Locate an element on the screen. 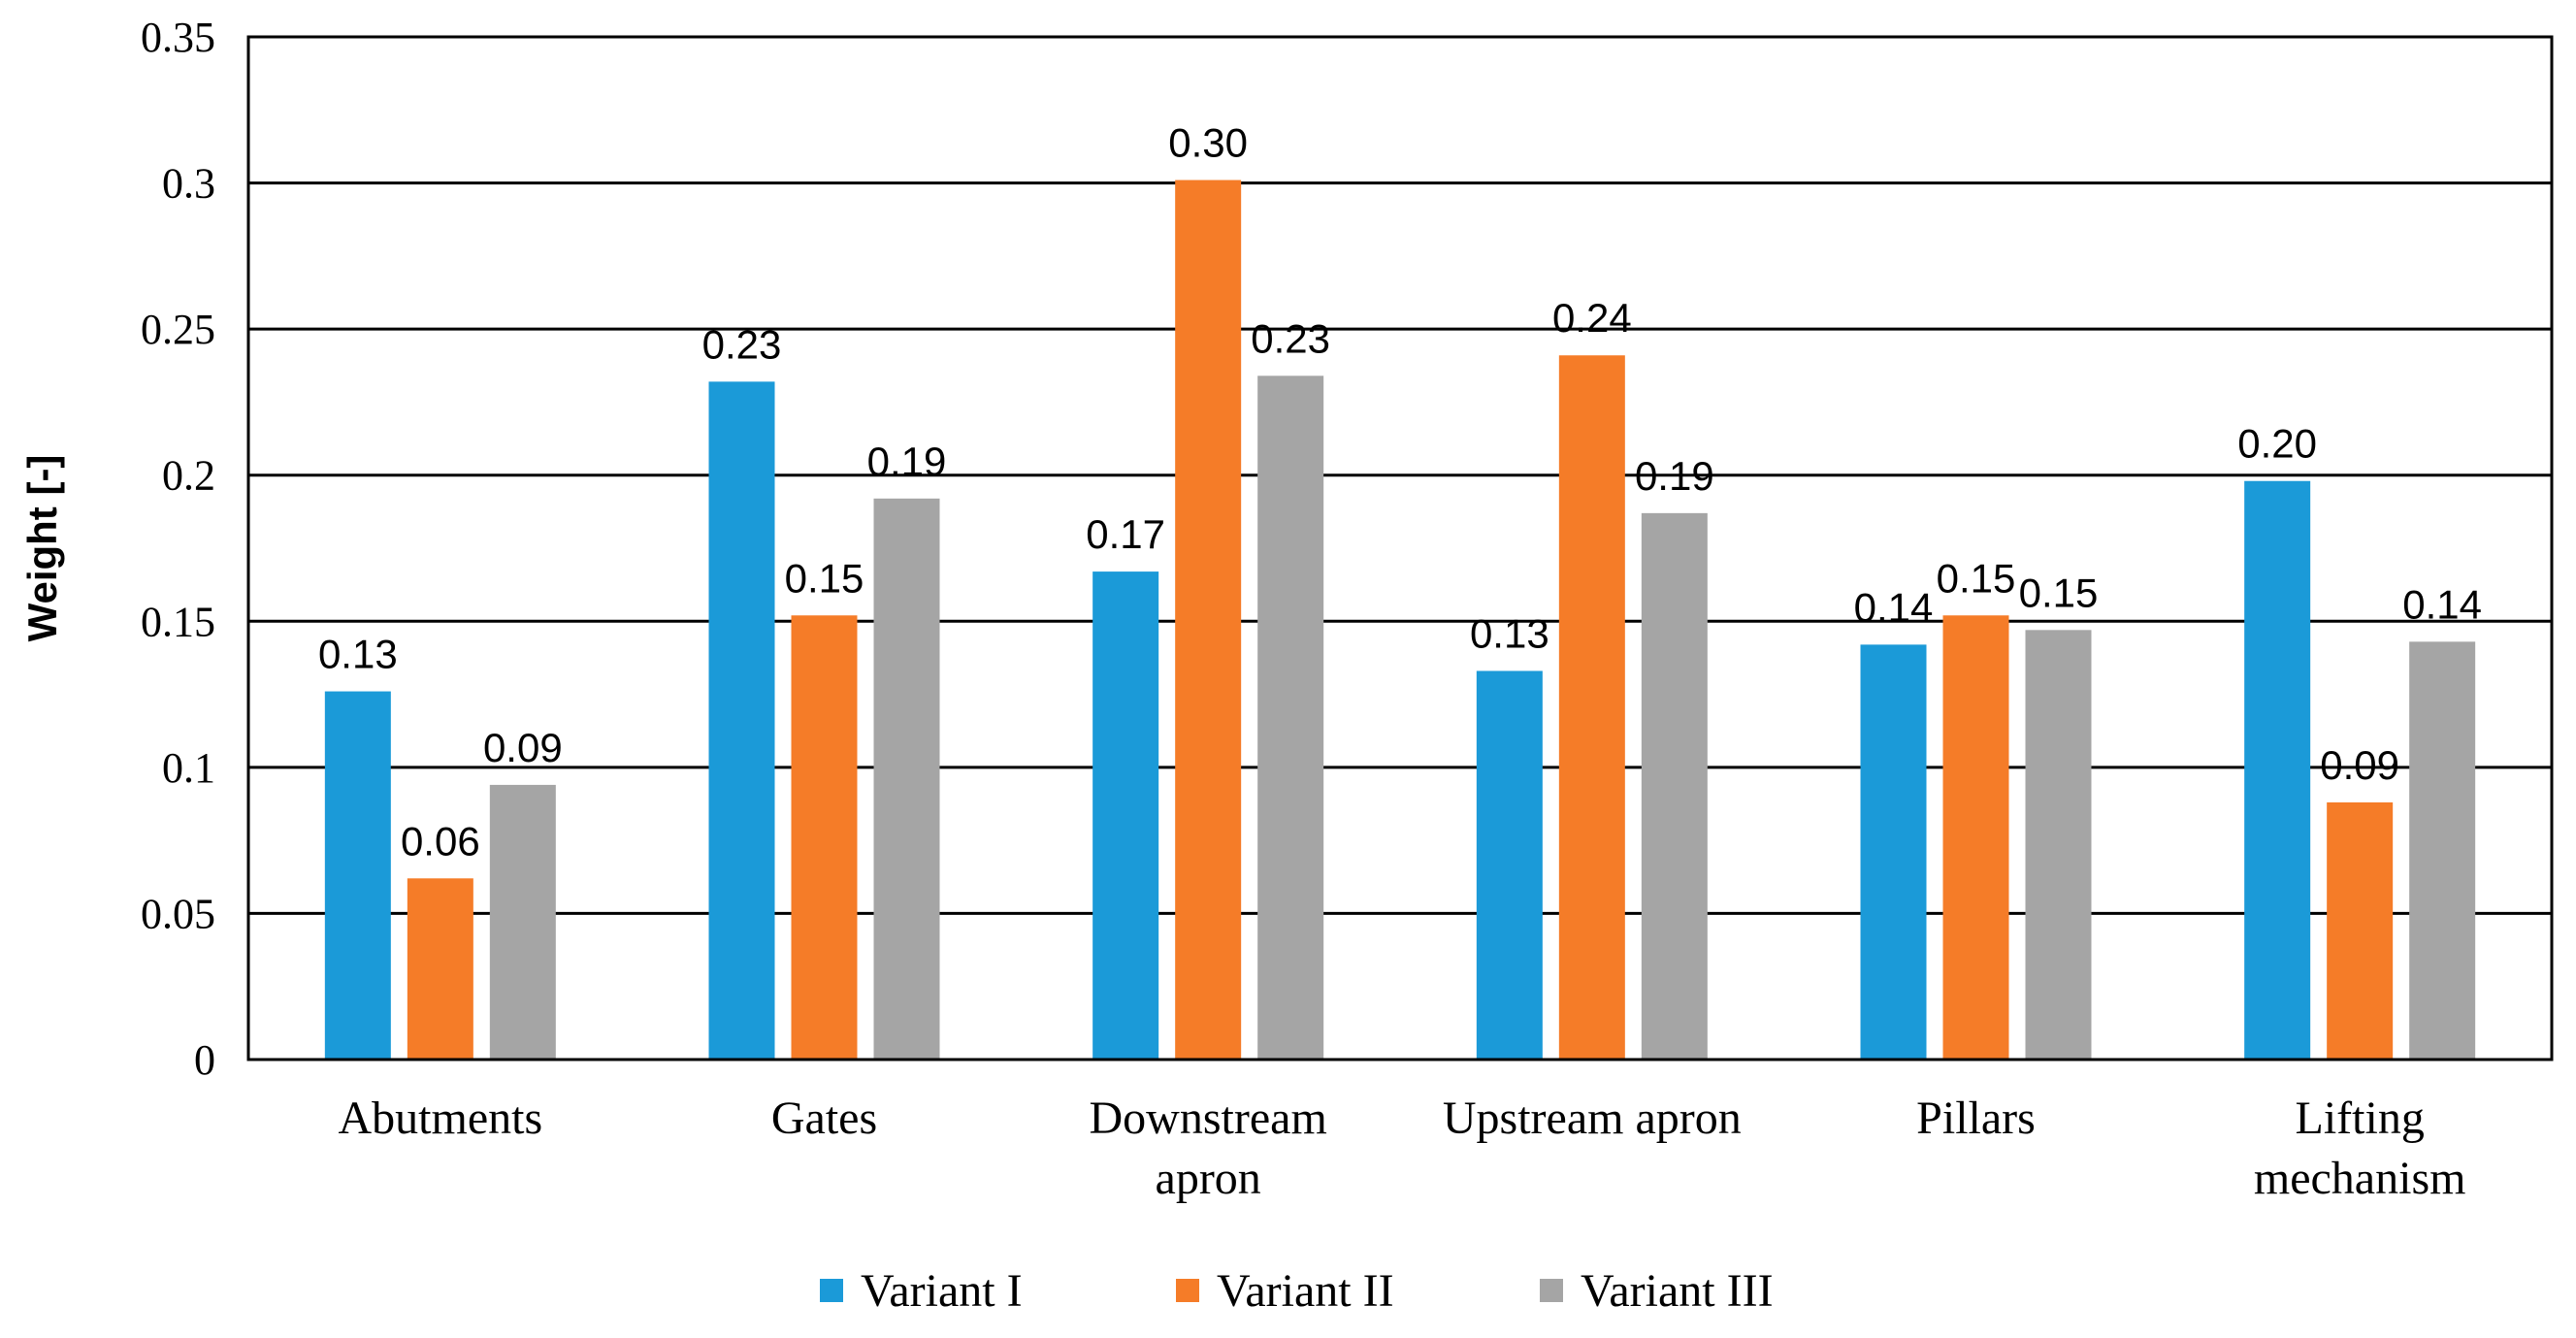 This screenshot has width=2576, height=1338. y-tick-label: 0.15 is located at coordinates (178, 621).